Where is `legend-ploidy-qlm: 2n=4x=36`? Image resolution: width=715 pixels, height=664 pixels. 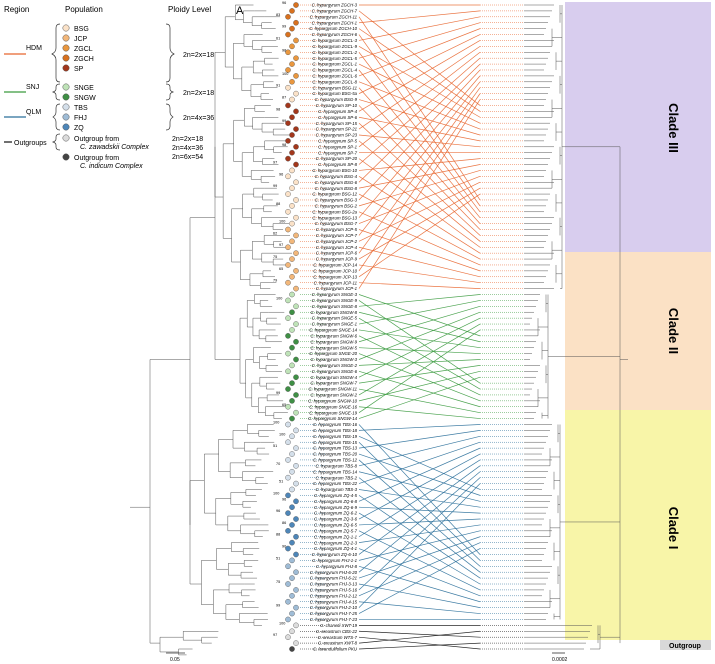
legend-ploidy-qlm: 2n=4x=36 is located at coordinates (198, 118).